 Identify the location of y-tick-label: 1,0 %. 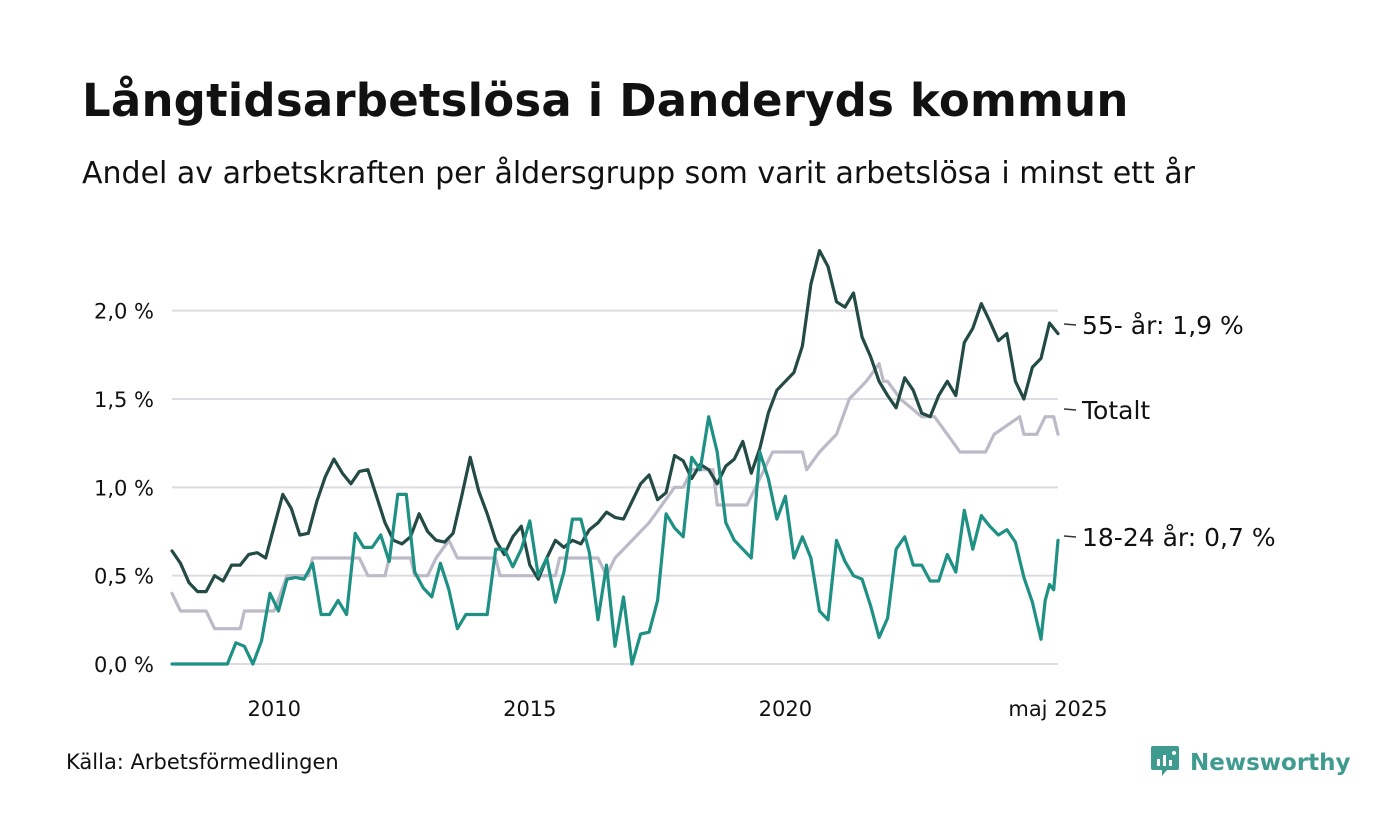
(124, 488).